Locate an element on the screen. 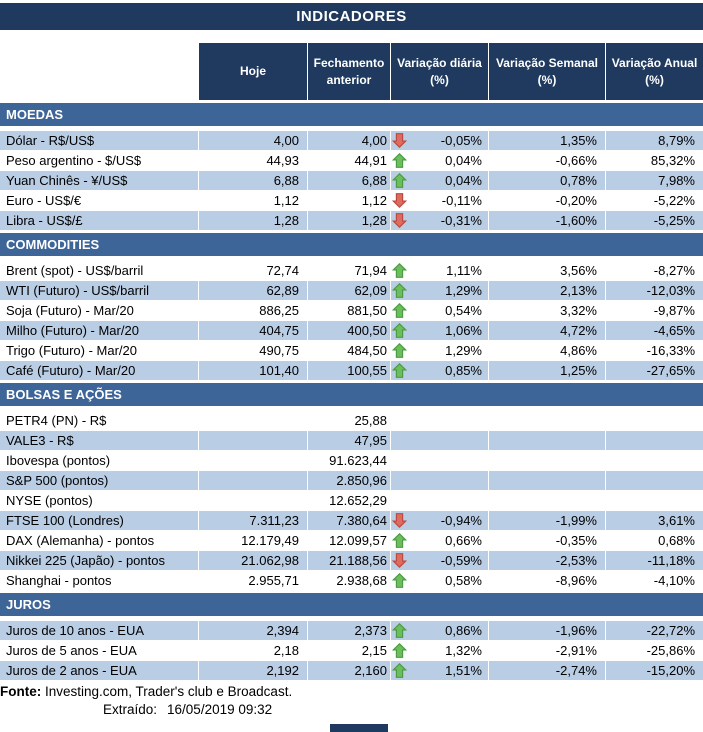  row-label: NYSE (pontos) is located at coordinates (99, 500).